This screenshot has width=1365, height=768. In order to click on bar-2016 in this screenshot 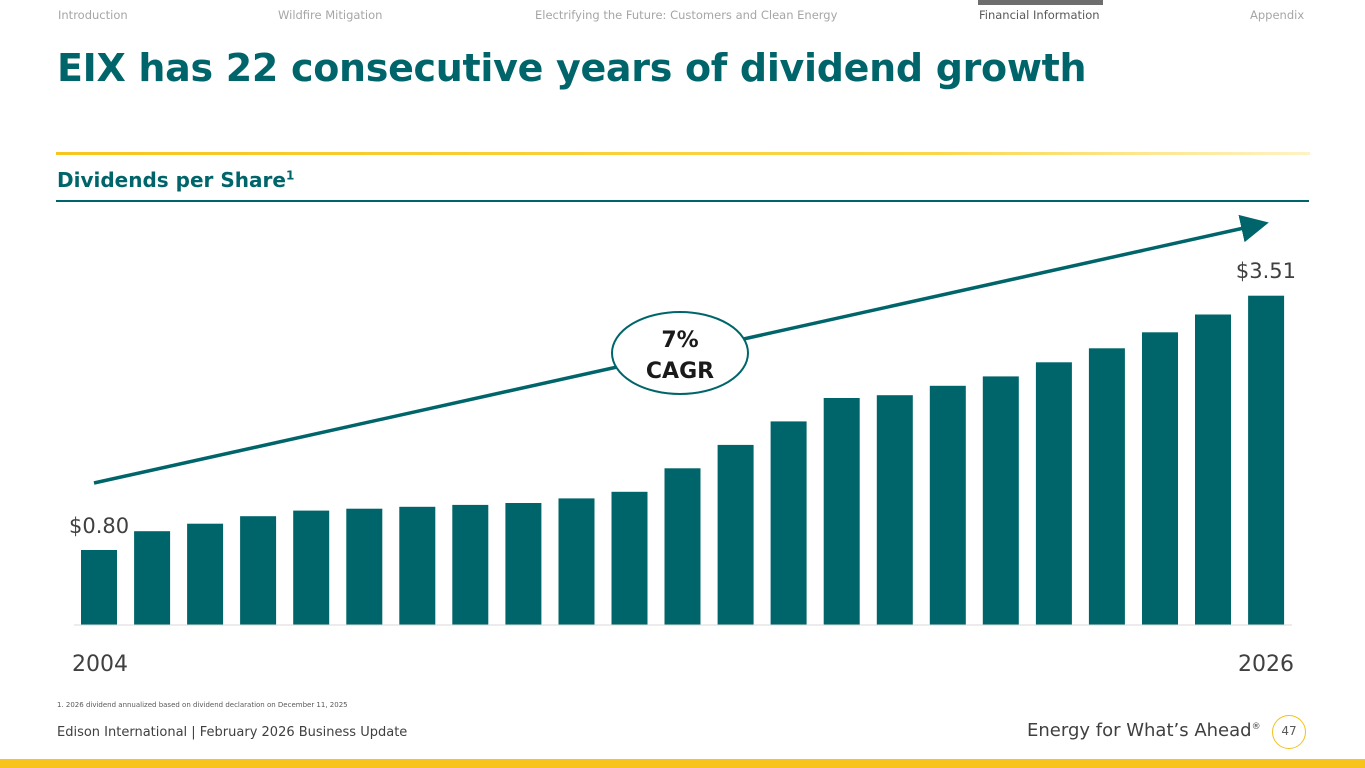, I will do `click(735, 534)`.